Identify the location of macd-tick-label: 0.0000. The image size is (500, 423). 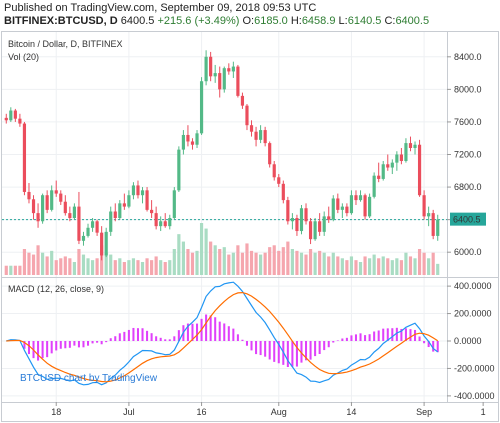
(468, 341).